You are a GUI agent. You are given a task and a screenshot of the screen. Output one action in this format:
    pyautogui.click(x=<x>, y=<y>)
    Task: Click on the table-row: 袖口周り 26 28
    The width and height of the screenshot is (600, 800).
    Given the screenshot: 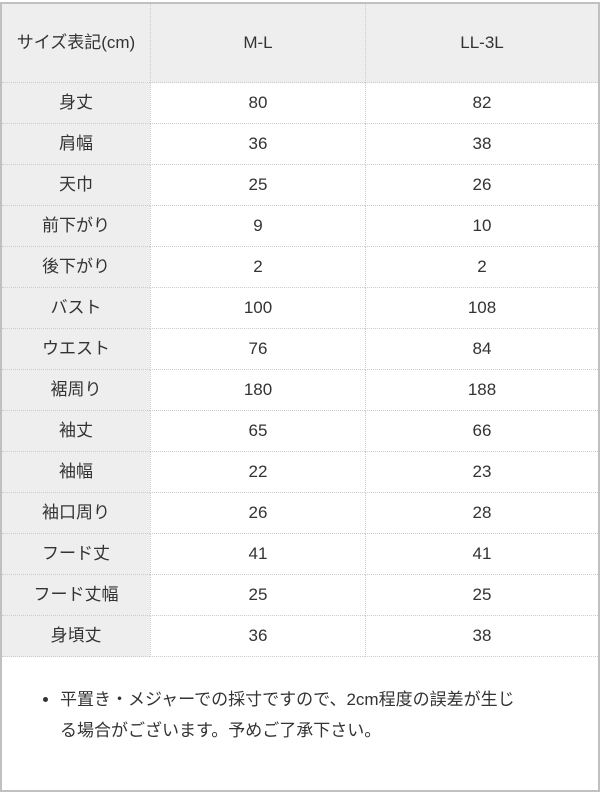 What is the action you would take?
    pyautogui.click(x=300, y=513)
    